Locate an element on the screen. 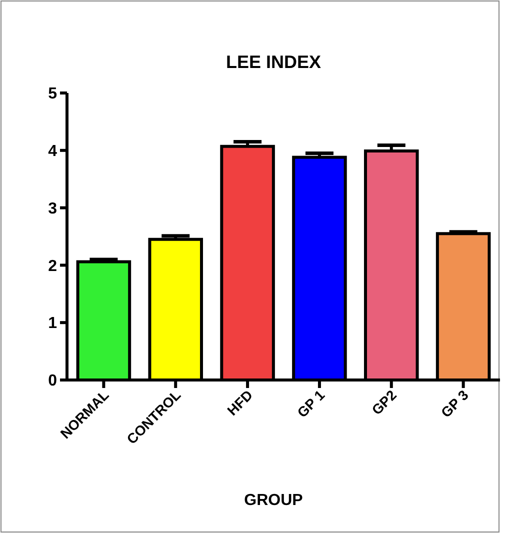 The width and height of the screenshot is (506, 533). y-tick-label: 5 is located at coordinates (53, 94).